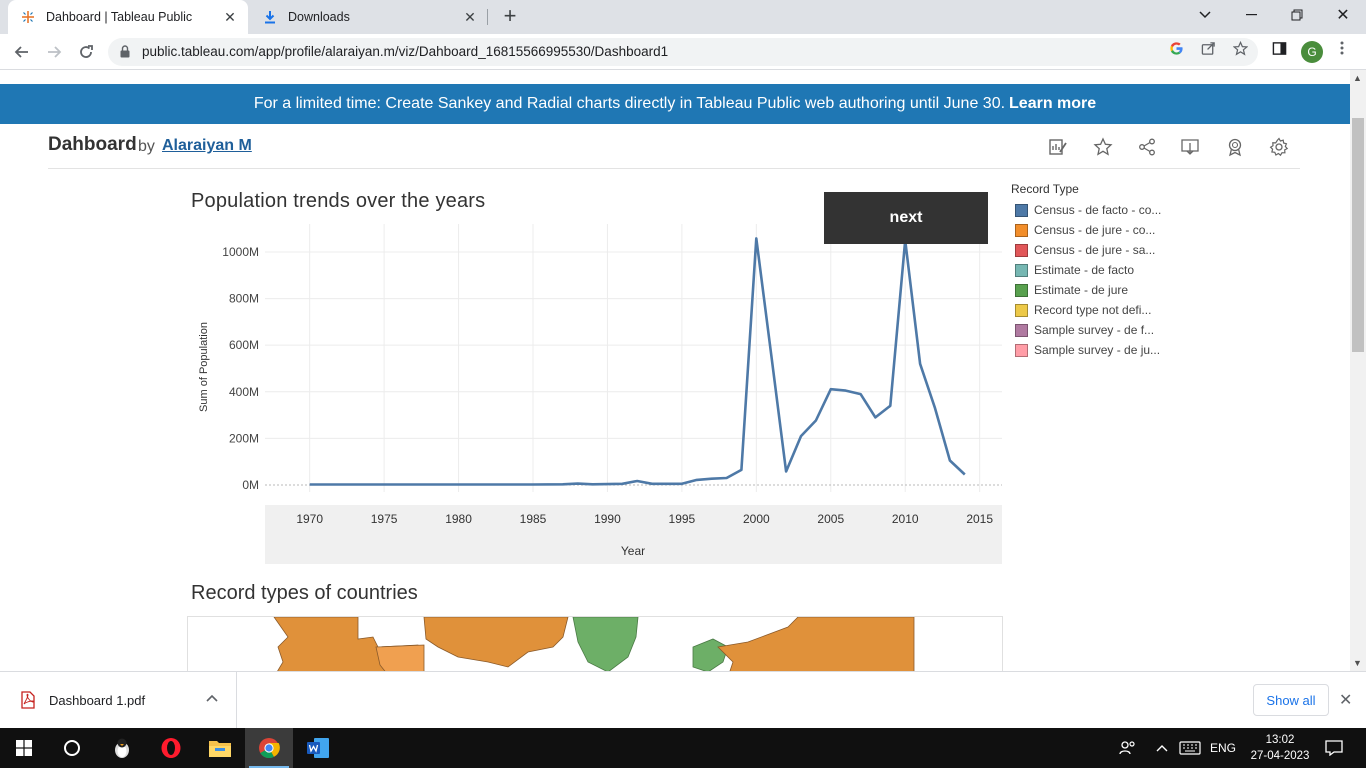 The width and height of the screenshot is (1366, 768). What do you see at coordinates (756, 519) in the screenshot?
I see `x-tick-label: 2000` at bounding box center [756, 519].